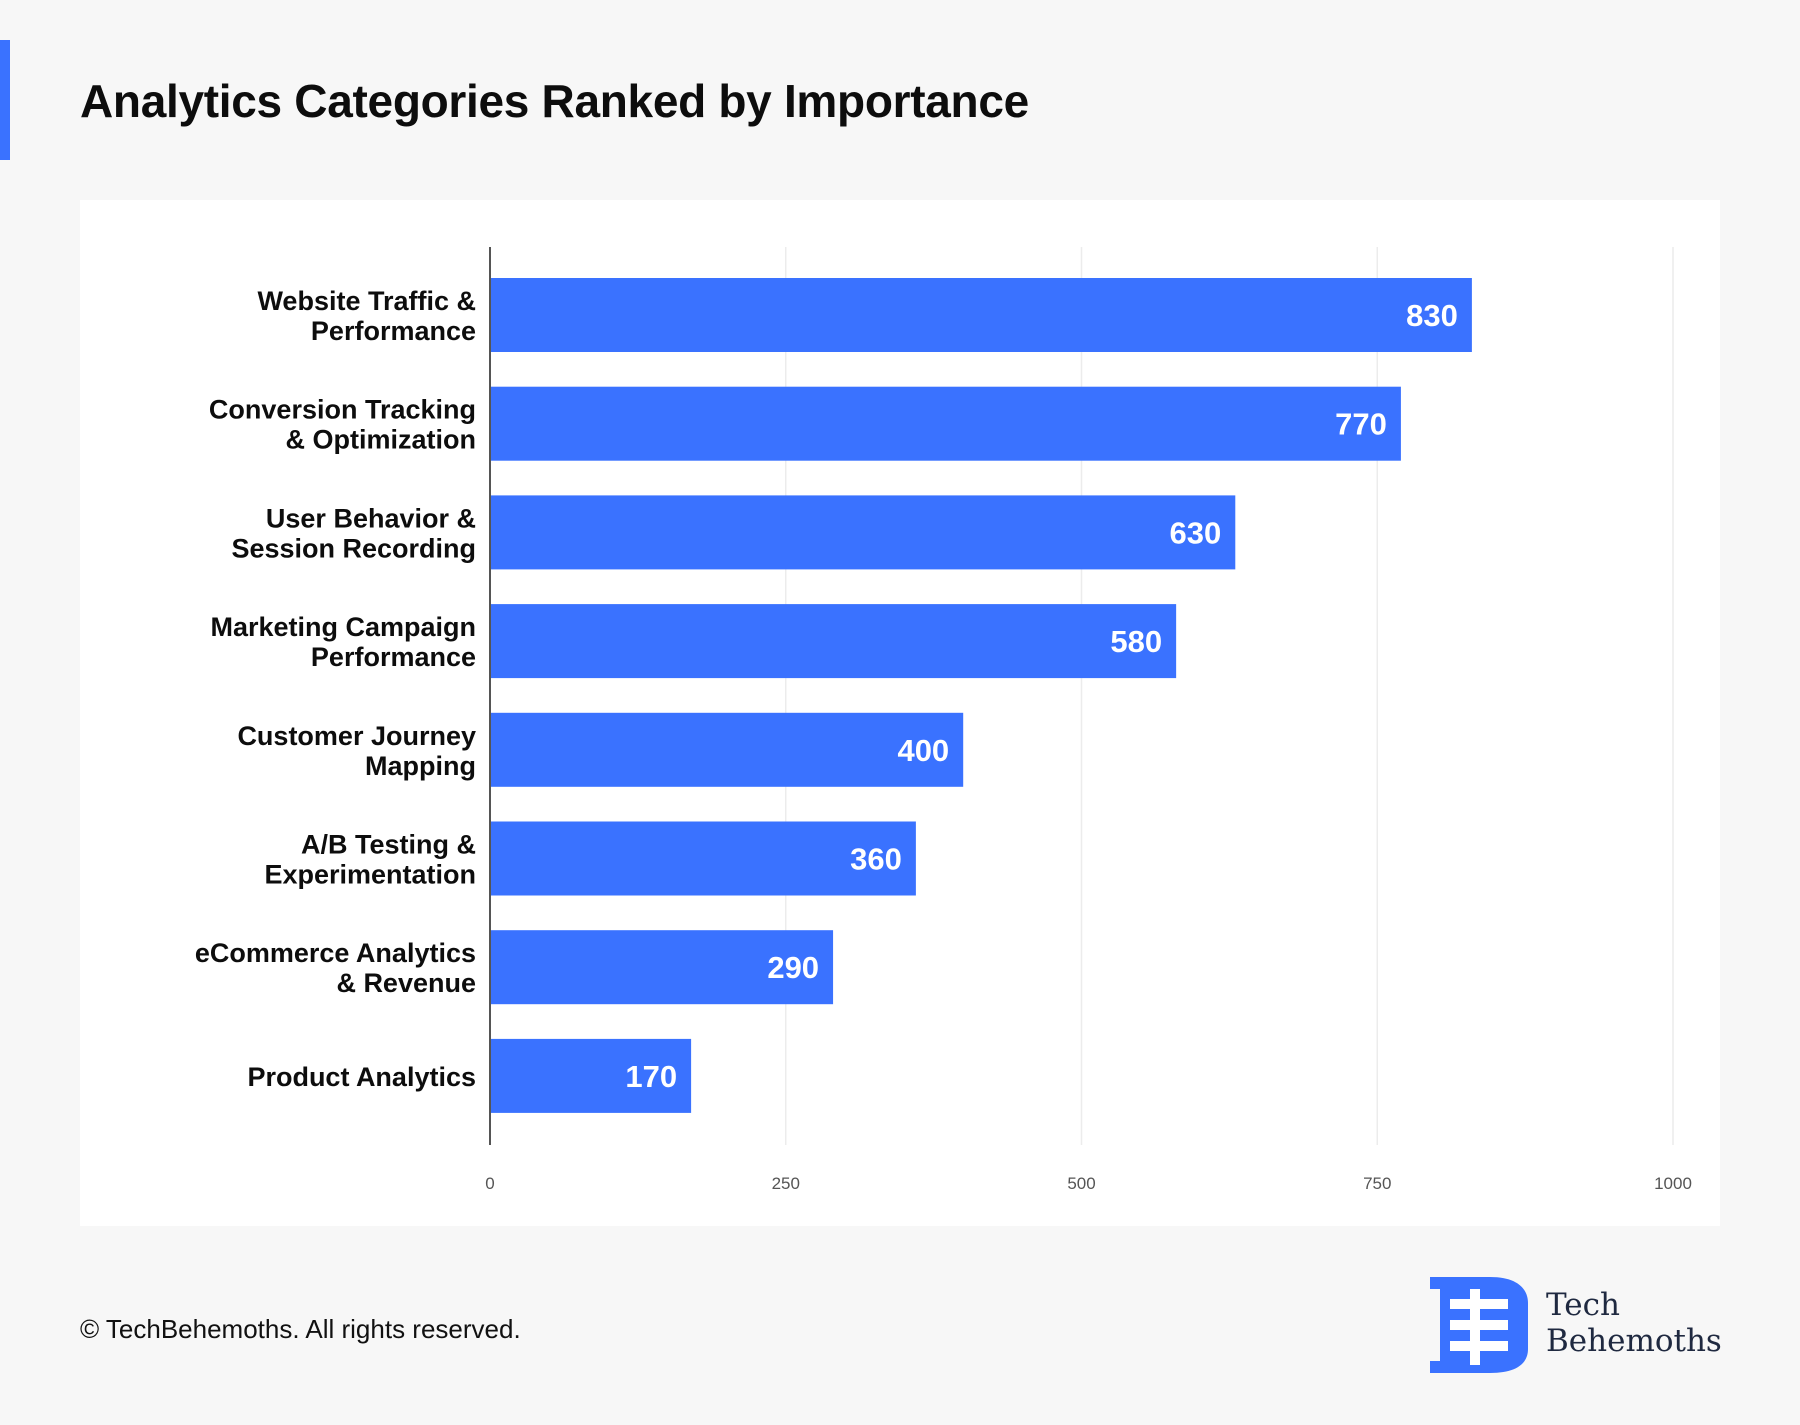  I want to click on category-label-line: Experimentation, so click(370, 875).